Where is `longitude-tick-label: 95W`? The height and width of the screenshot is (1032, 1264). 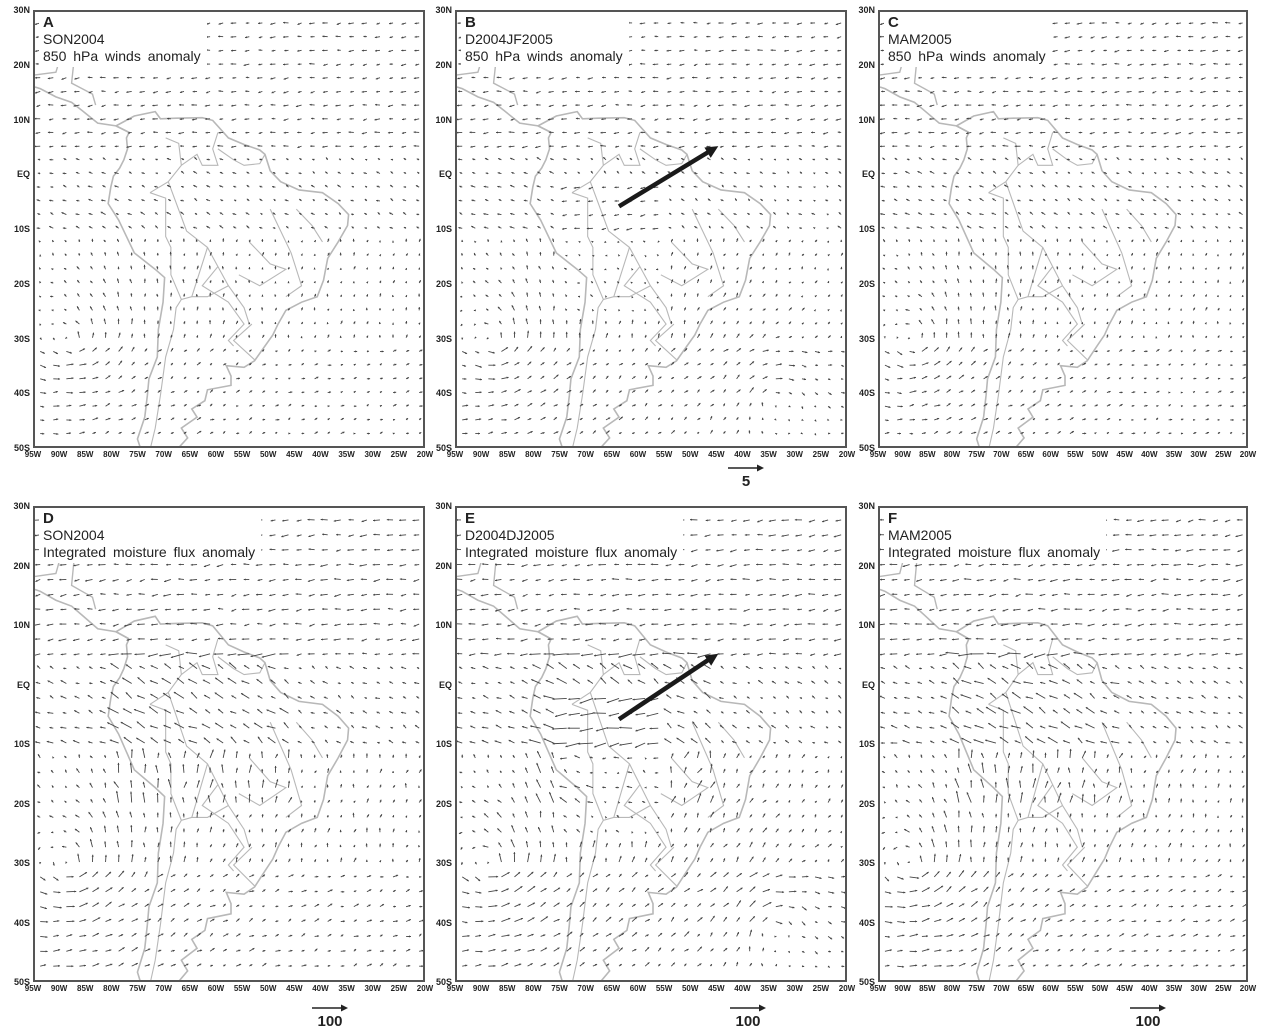 longitude-tick-label: 95W is located at coordinates (455, 454).